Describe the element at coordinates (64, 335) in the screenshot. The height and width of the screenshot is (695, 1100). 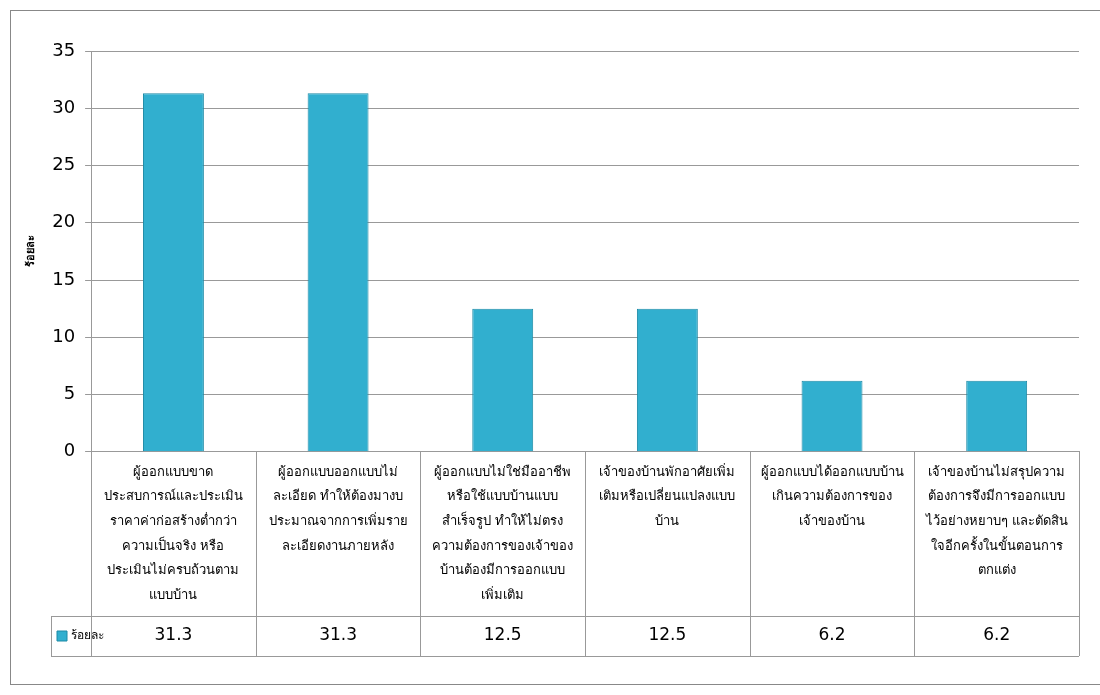
I see `y-tick-label: 10` at that location.